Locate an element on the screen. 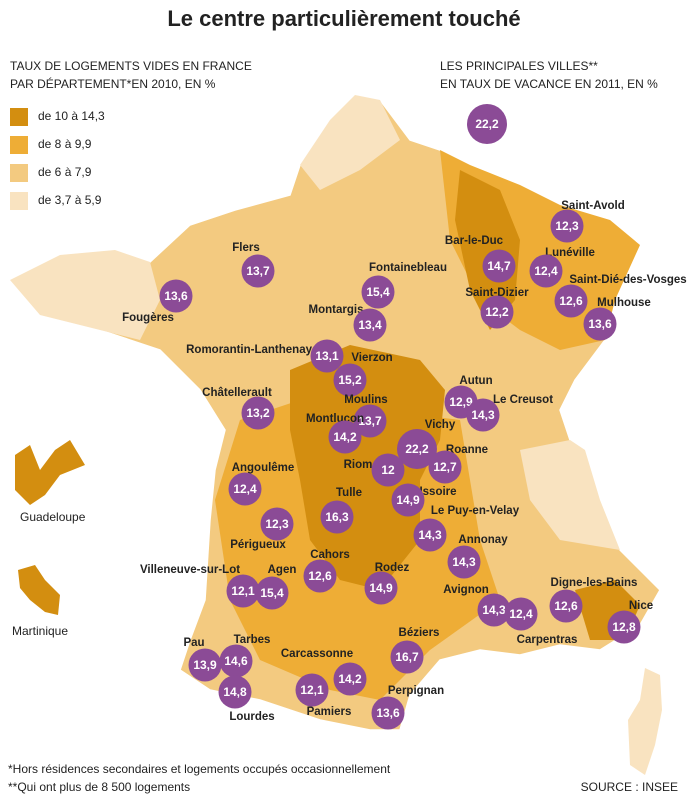 The width and height of the screenshot is (688, 807). bubble-label: 14,6 is located at coordinates (236, 661).